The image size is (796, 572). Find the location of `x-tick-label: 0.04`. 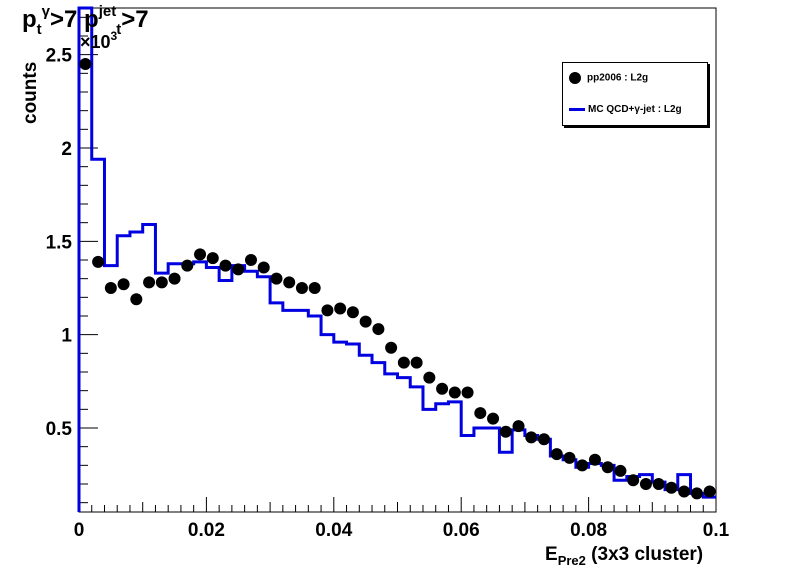

x-tick-label: 0.04 is located at coordinates (333, 530).